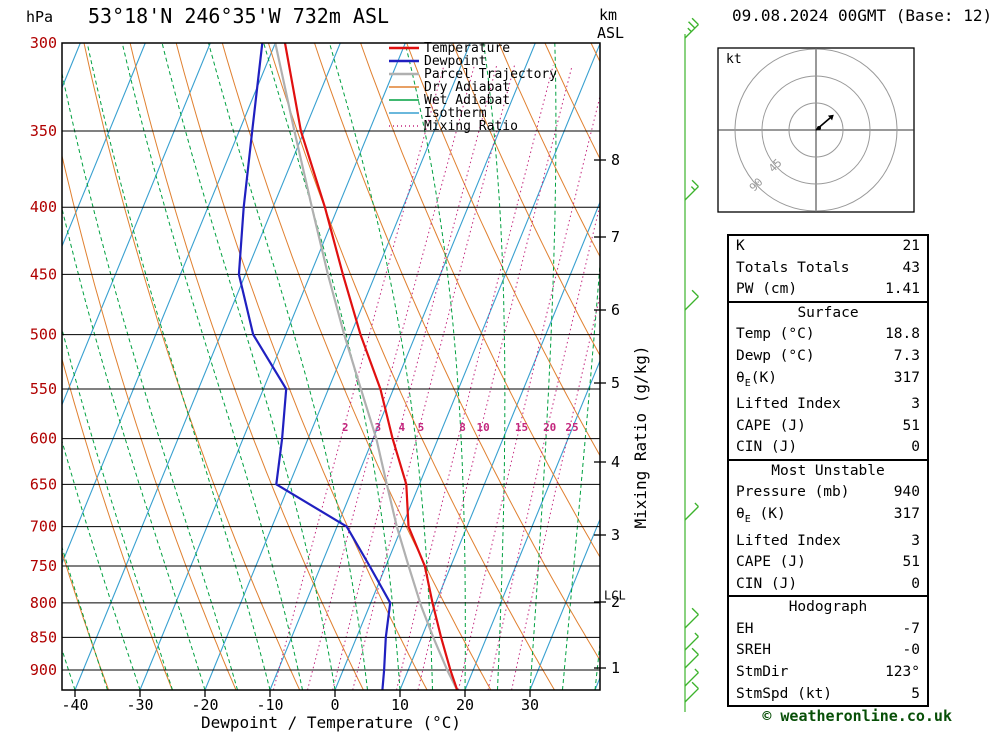 The width and height of the screenshot is (1000, 733). What do you see at coordinates (615, 668) in the screenshot?
I see `km-tick-label: 1` at bounding box center [615, 668].